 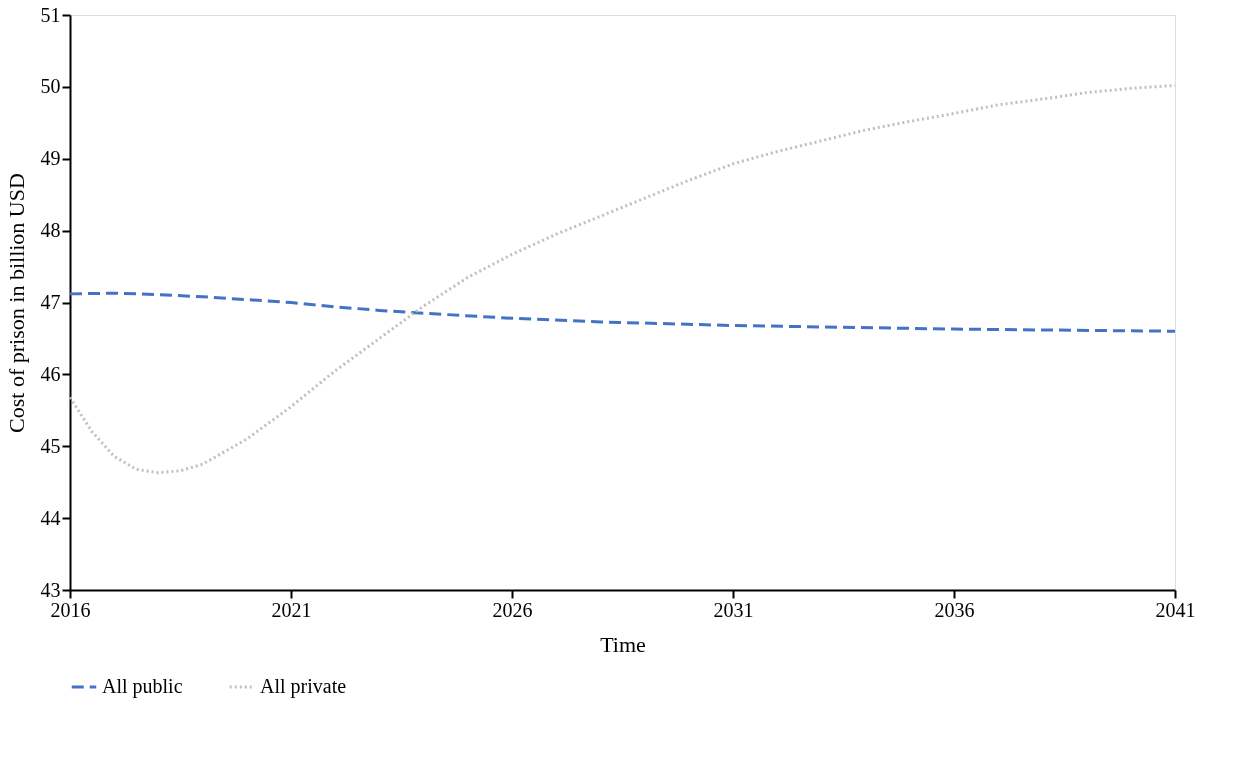 What do you see at coordinates (50, 230) in the screenshot?
I see `y-tick-label: 48` at bounding box center [50, 230].